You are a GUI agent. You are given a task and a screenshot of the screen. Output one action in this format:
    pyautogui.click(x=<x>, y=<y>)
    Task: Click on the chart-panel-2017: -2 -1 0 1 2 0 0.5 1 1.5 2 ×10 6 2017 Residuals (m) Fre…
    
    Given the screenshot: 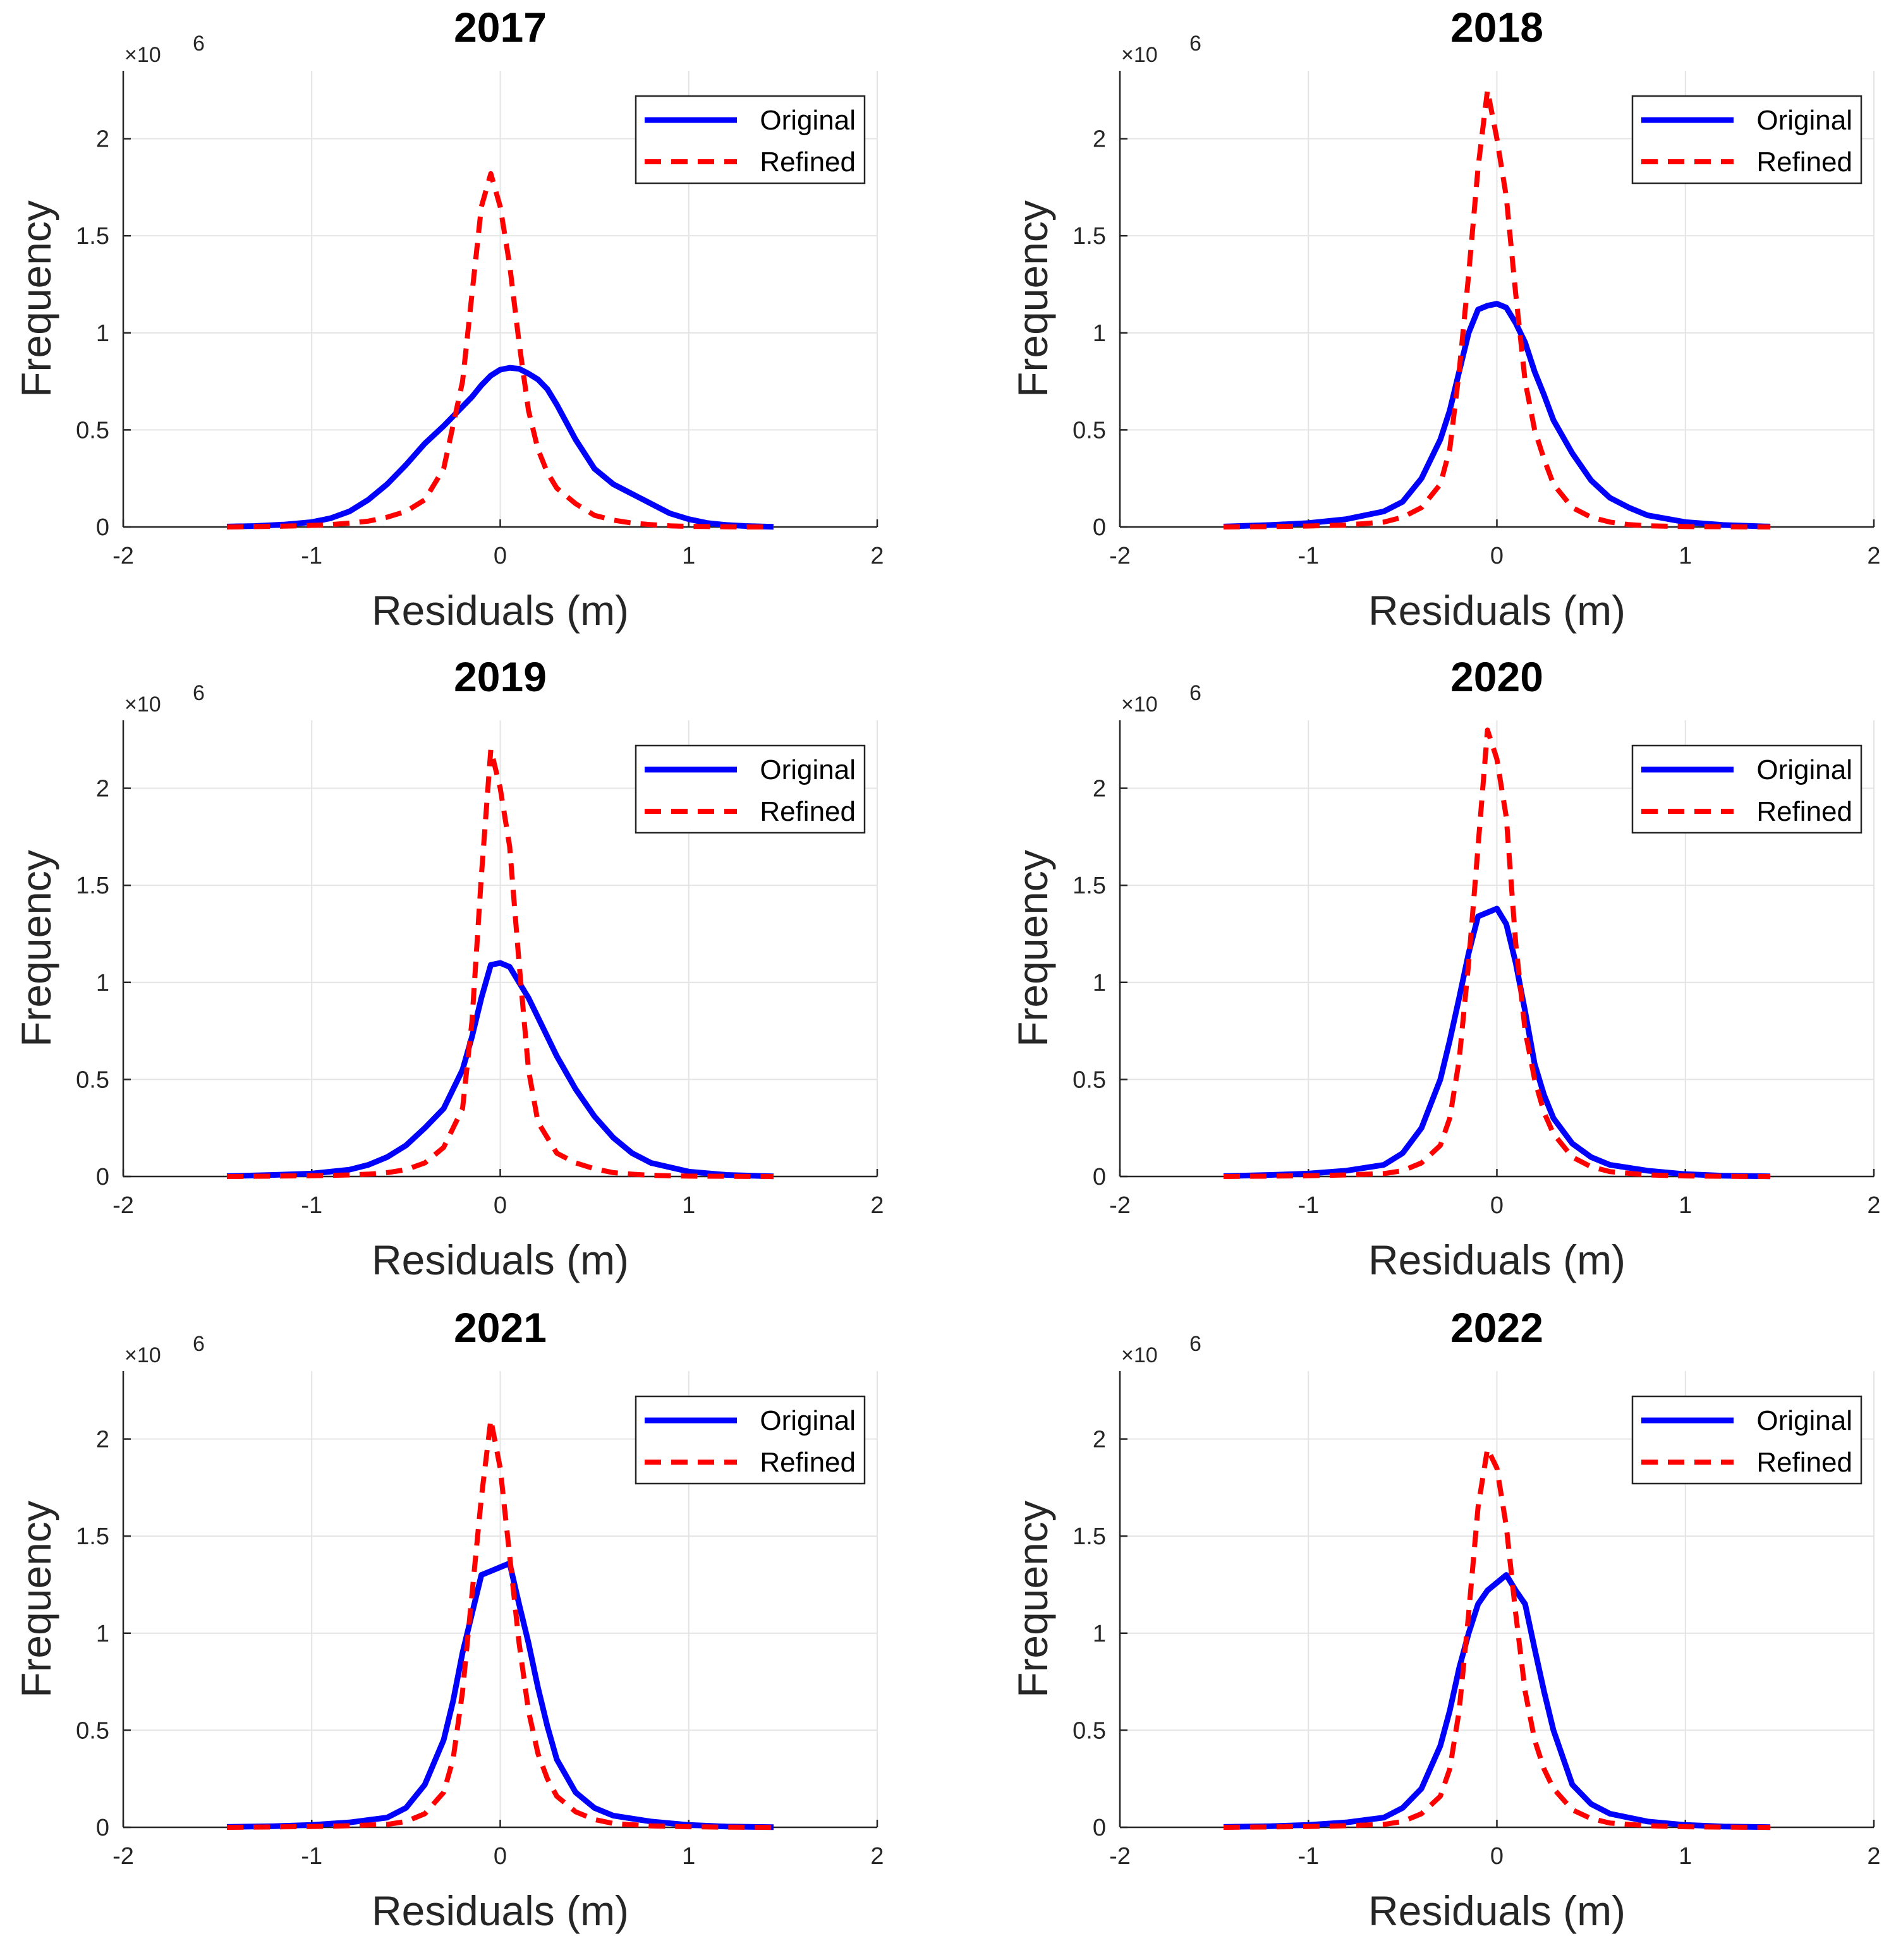 What is the action you would take?
    pyautogui.click(x=448, y=319)
    